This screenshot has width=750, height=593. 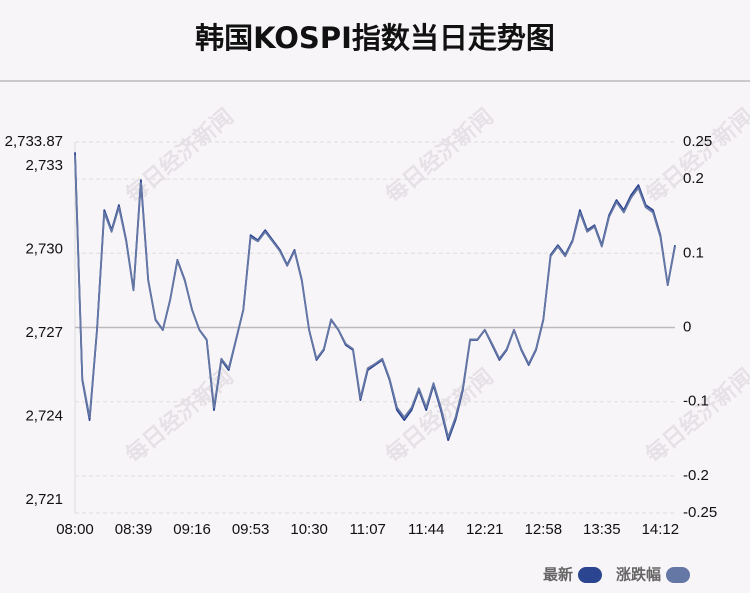 I want to click on y2-tick-label: 0, so click(x=687, y=326).